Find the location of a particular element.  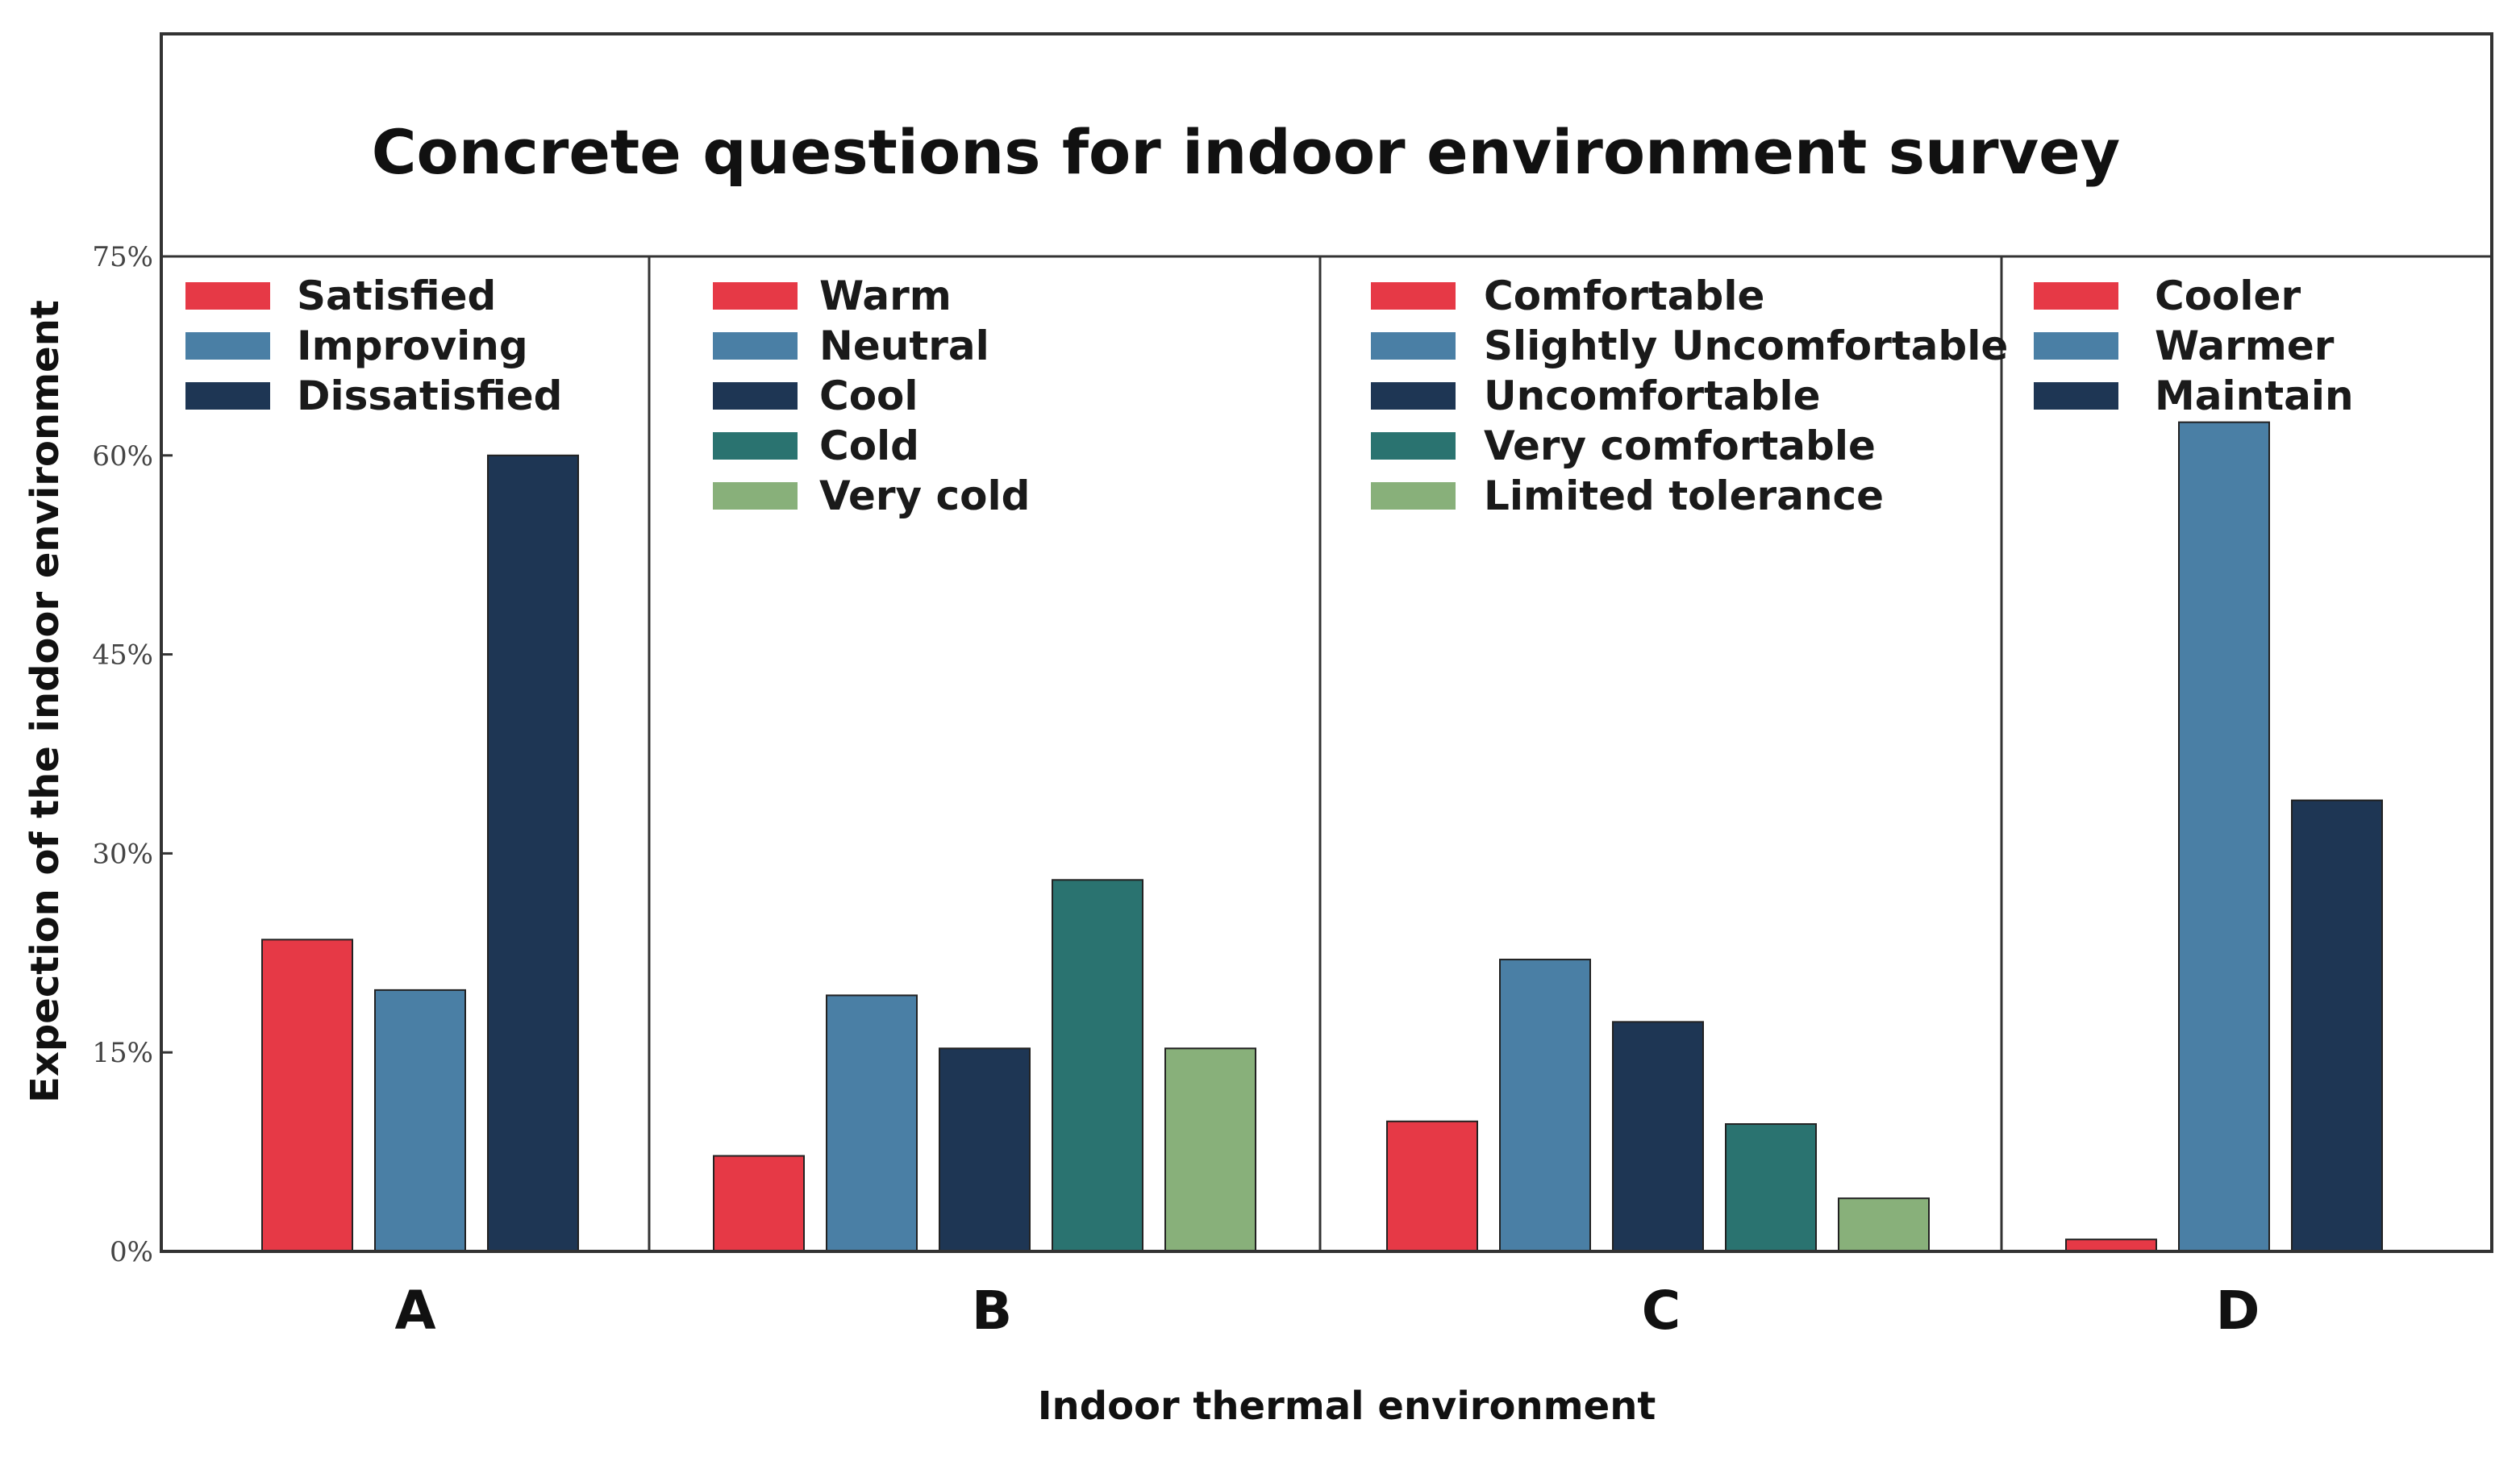

y-tick-label: 60% is located at coordinates (122, 456).